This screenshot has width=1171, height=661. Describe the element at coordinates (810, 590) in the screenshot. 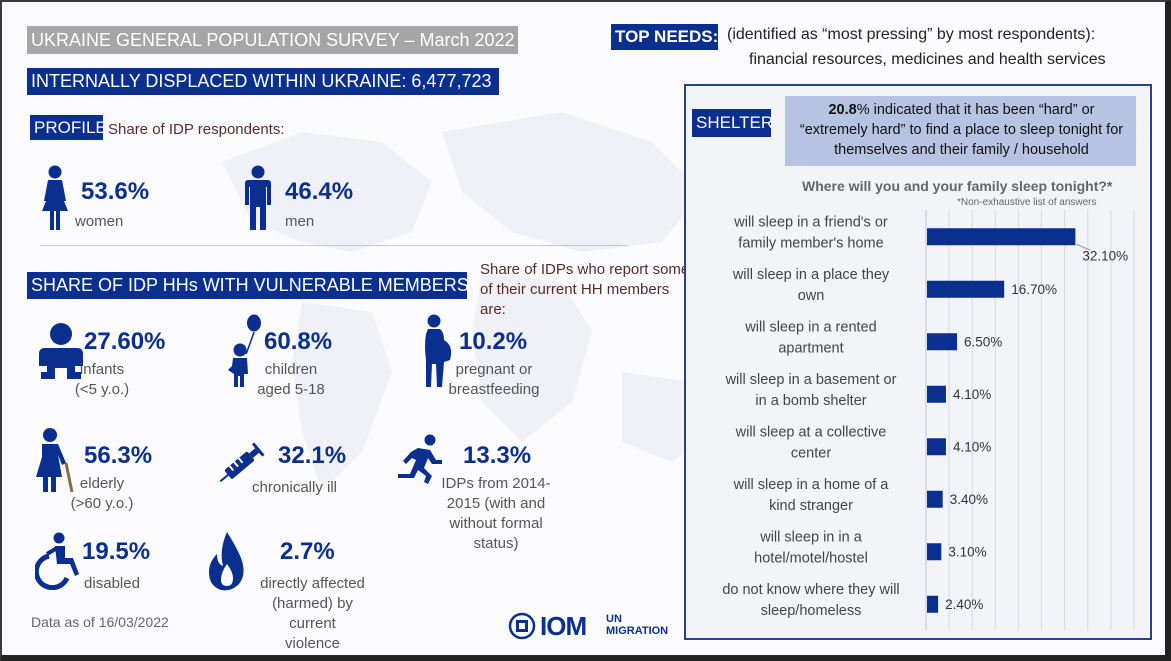

I see `chart-category-label: do not know where they will` at that location.